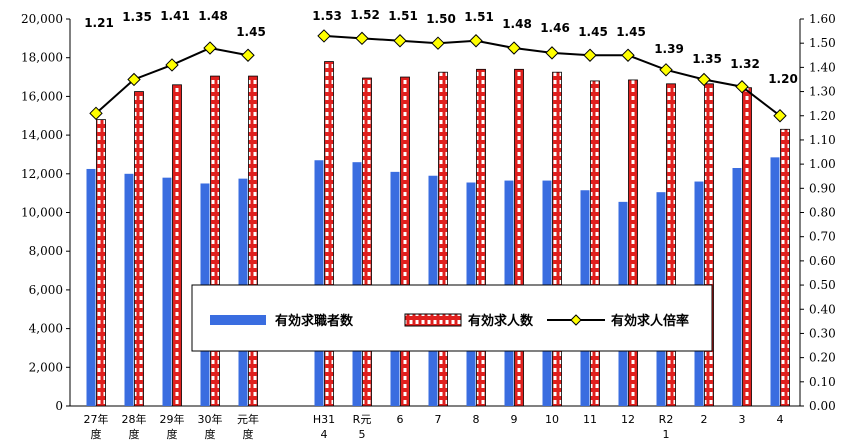 This screenshot has width=860, height=443. Describe the element at coordinates (314, 321) in the screenshot. I see `legend-label-seeker: 有効求職者数` at that location.